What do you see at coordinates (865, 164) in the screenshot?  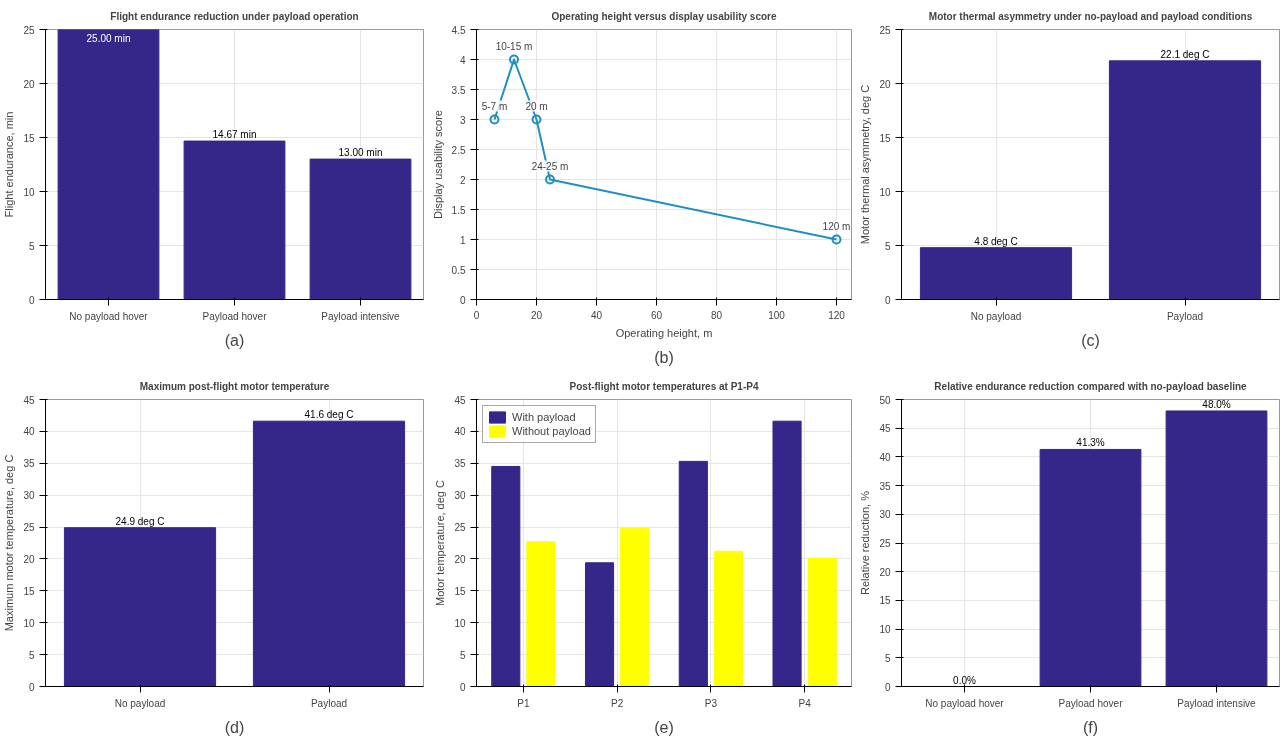 I see `y-axis-title: Motor thermal asymmetry, deg C` at bounding box center [865, 164].